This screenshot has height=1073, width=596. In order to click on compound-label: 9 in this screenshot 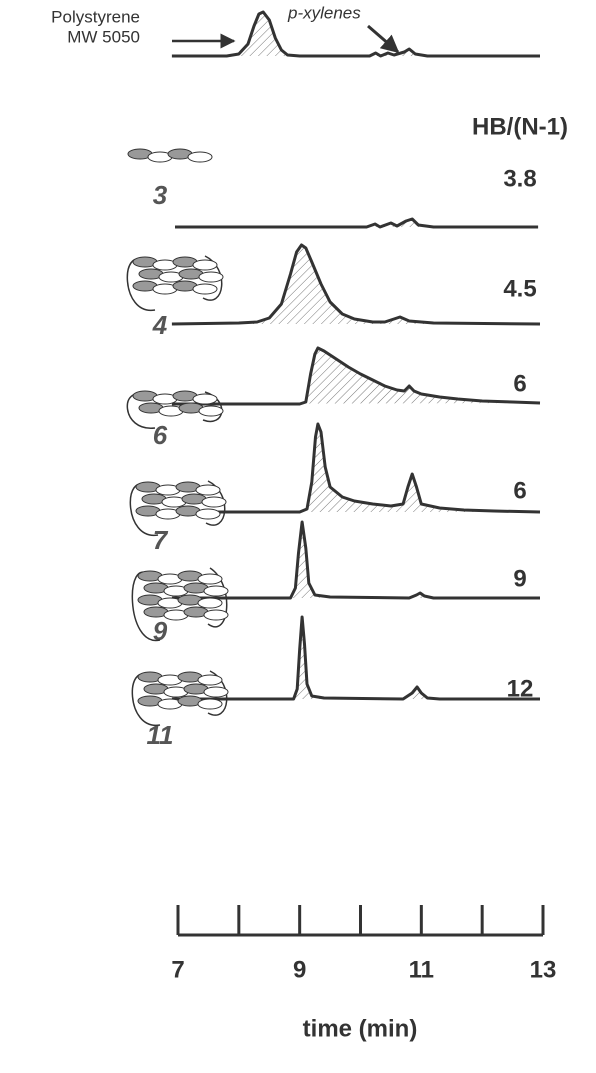, I will do `click(160, 631)`.